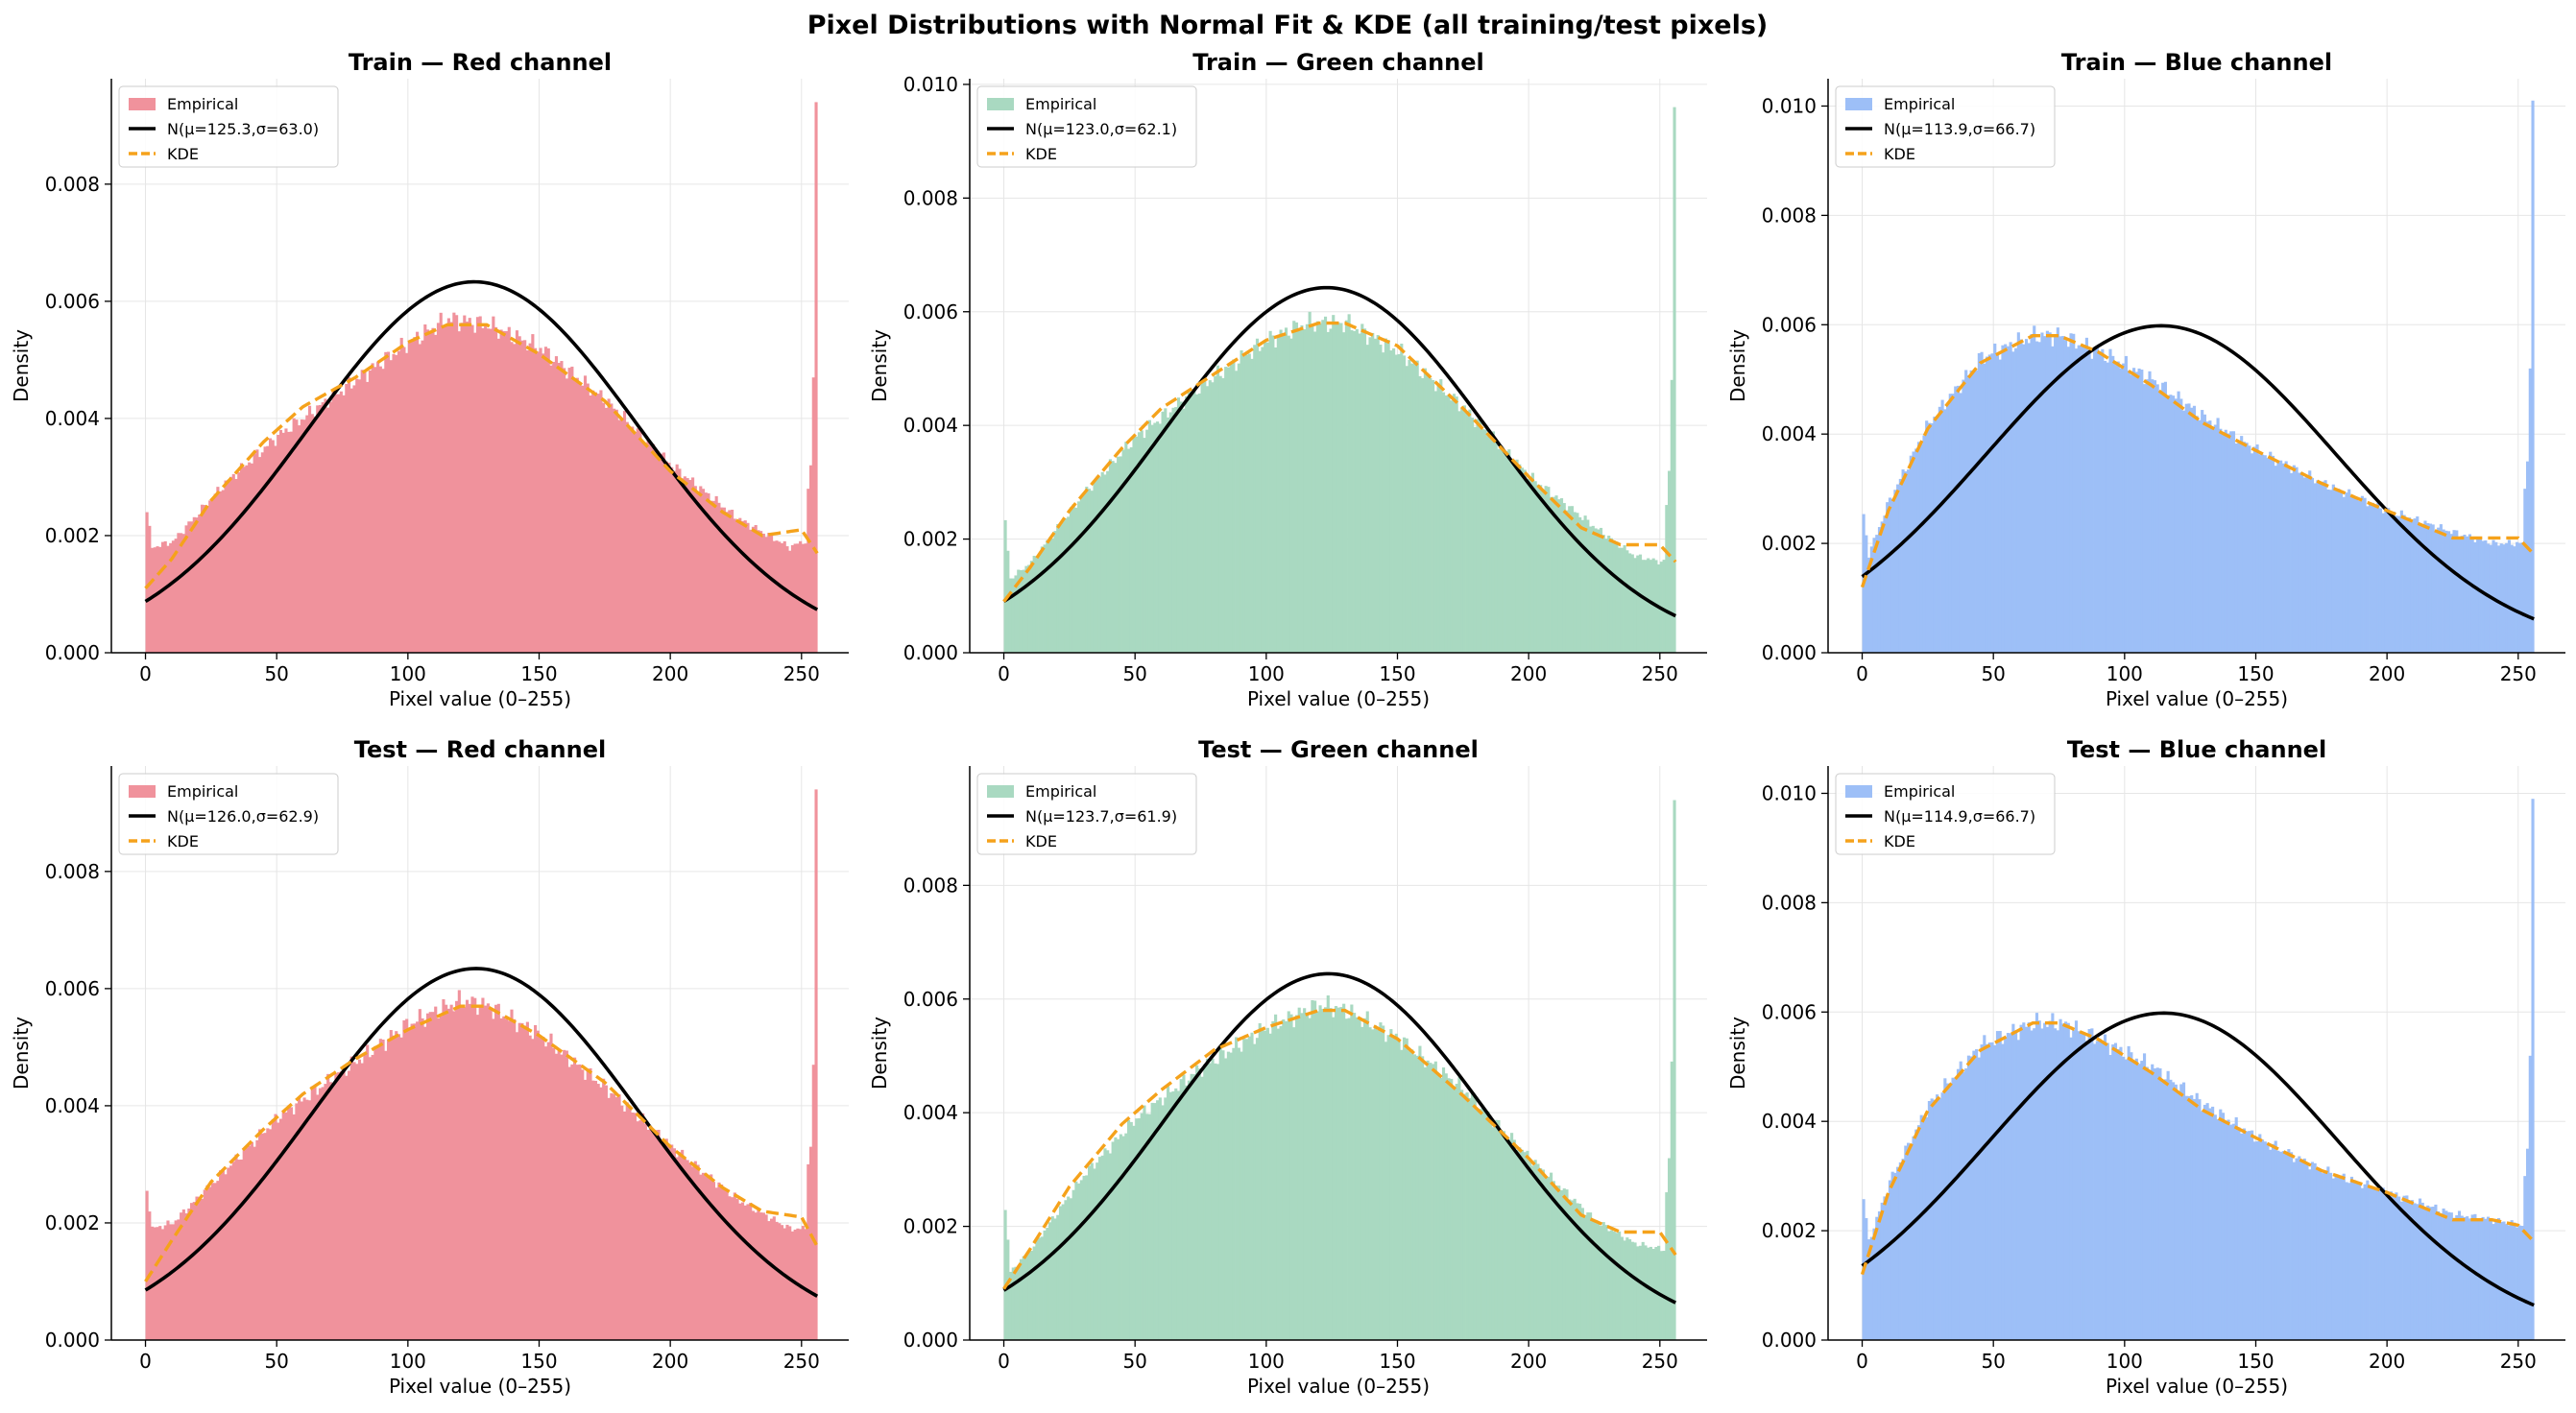 Image resolution: width=2576 pixels, height=1413 pixels. Describe the element at coordinates (1397, 1361) in the screenshot. I see `x-tick-label: 150` at that location.